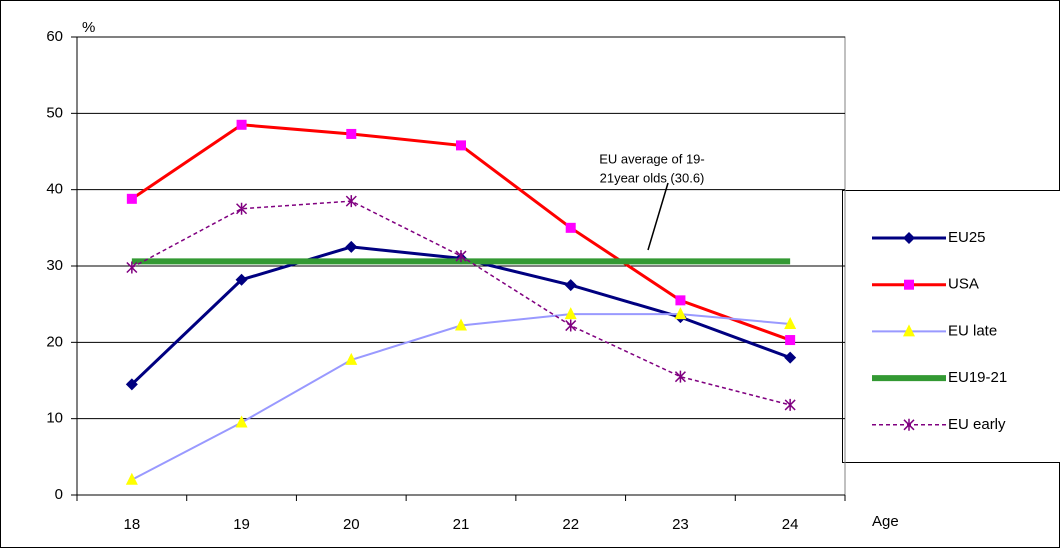  What do you see at coordinates (967, 237) in the screenshot?
I see `legend-label: EU25` at bounding box center [967, 237].